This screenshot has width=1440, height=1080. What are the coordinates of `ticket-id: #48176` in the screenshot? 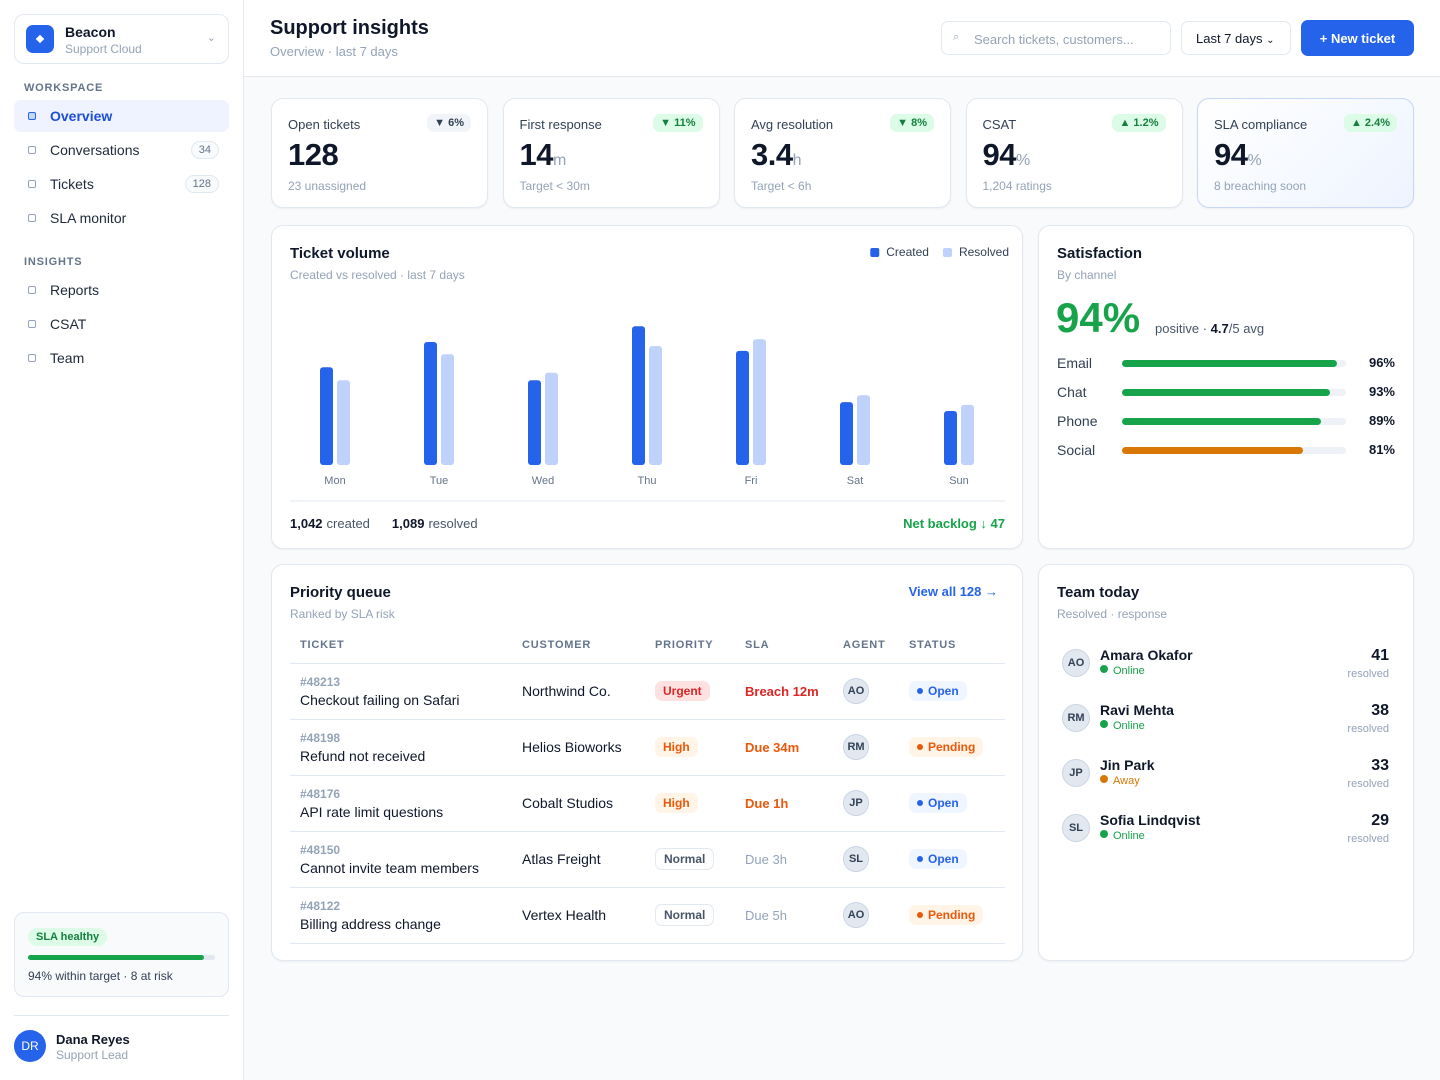 It's located at (320, 793).